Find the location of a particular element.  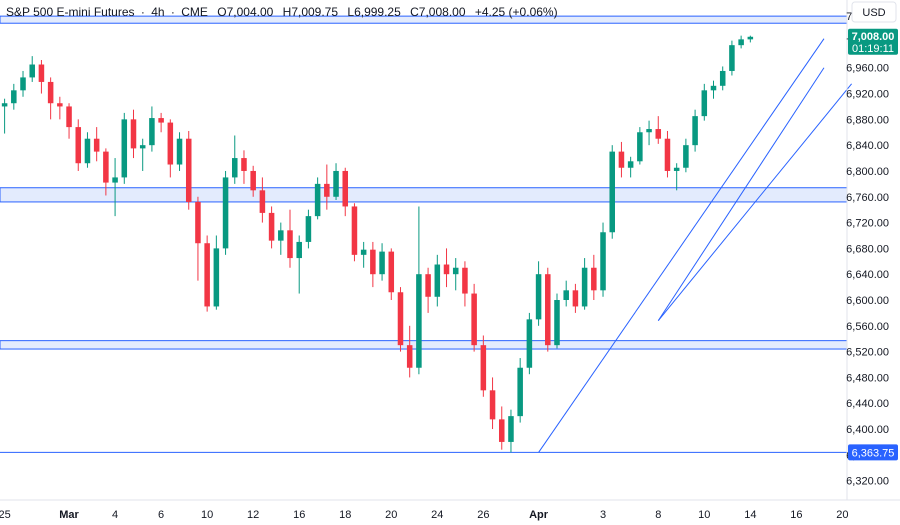

high-value: H7,009.75 is located at coordinates (311, 12).